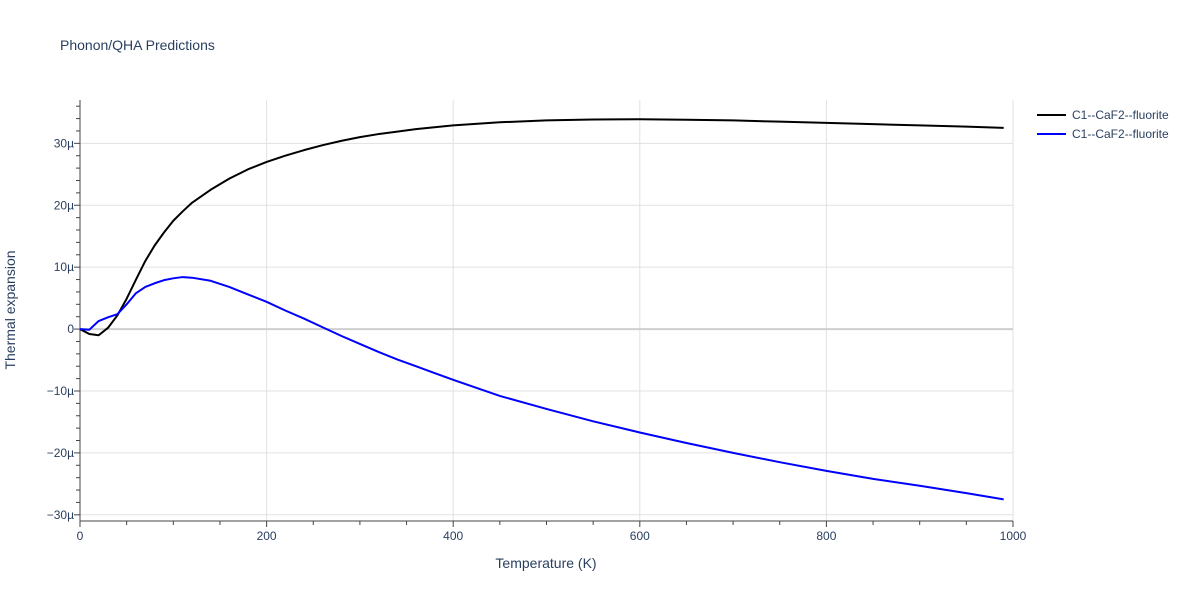 This screenshot has height=600, width=1200. Describe the element at coordinates (70, 329) in the screenshot. I see `y-tick-label: 0` at that location.